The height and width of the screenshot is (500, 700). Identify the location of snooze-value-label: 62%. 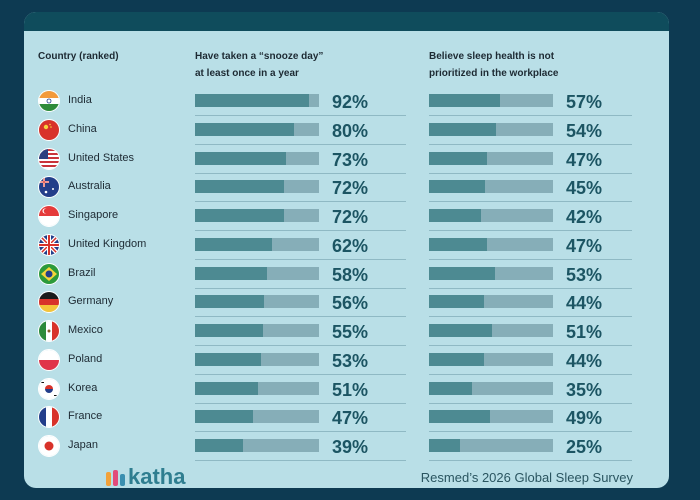
(350, 245).